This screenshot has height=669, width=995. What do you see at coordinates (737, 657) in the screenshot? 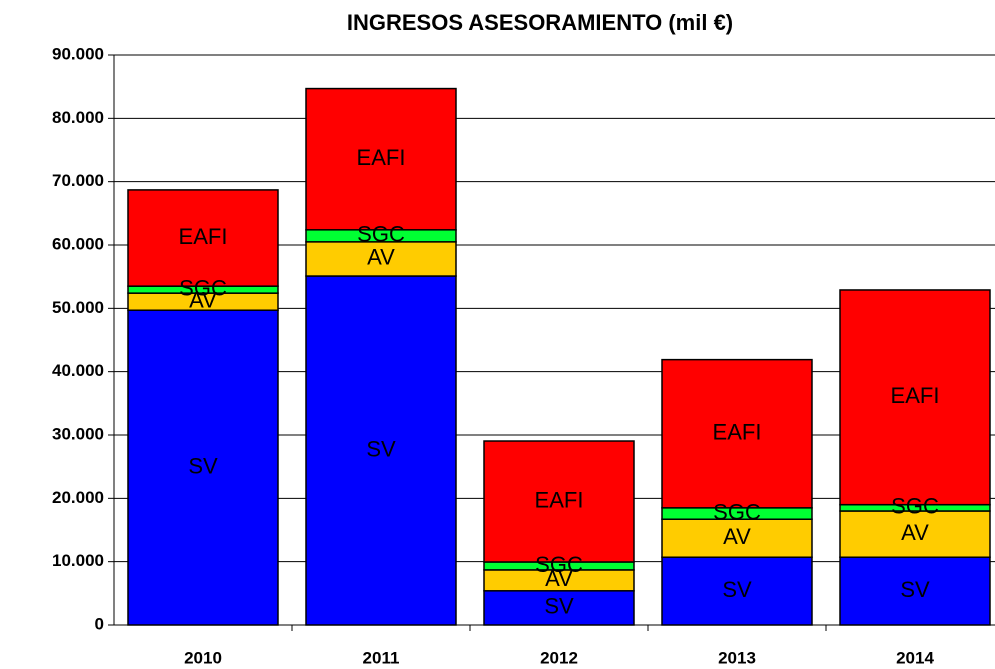
I see `x-tick-label: 2013` at bounding box center [737, 657].